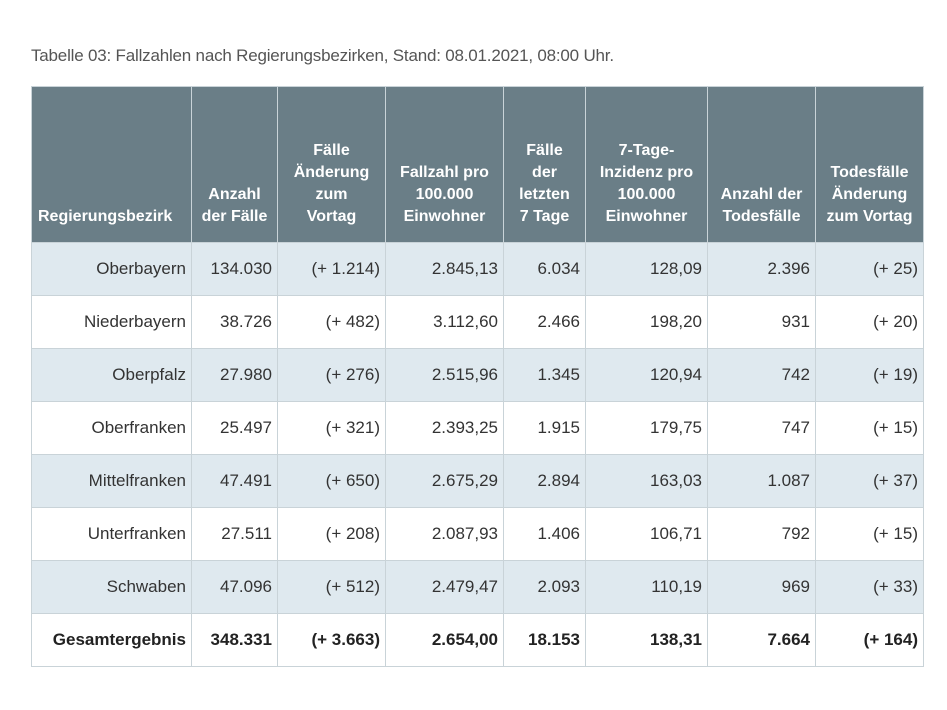 Image resolution: width=947 pixels, height=710 pixels. Describe the element at coordinates (444, 587) in the screenshot. I see `cell-cases-per-100k: 2.479,47` at that location.